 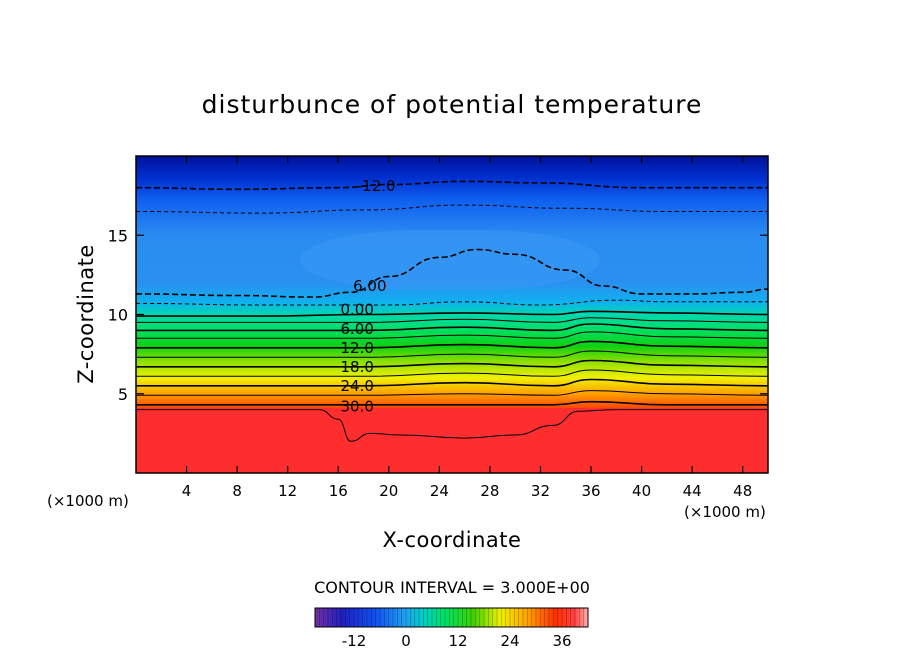 What do you see at coordinates (118, 315) in the screenshot?
I see `y-tick-label: 10` at bounding box center [118, 315].